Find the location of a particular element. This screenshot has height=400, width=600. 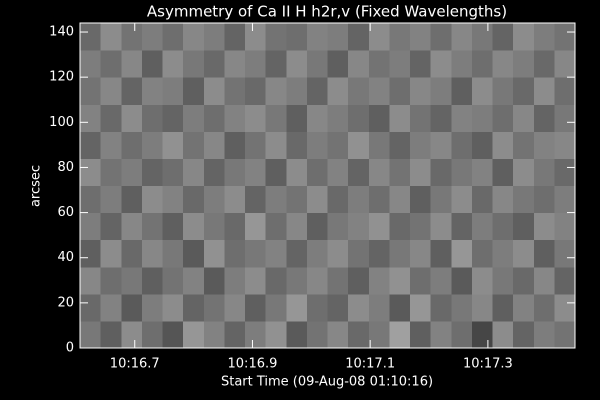

y-tick-label: 0 is located at coordinates (70, 348).